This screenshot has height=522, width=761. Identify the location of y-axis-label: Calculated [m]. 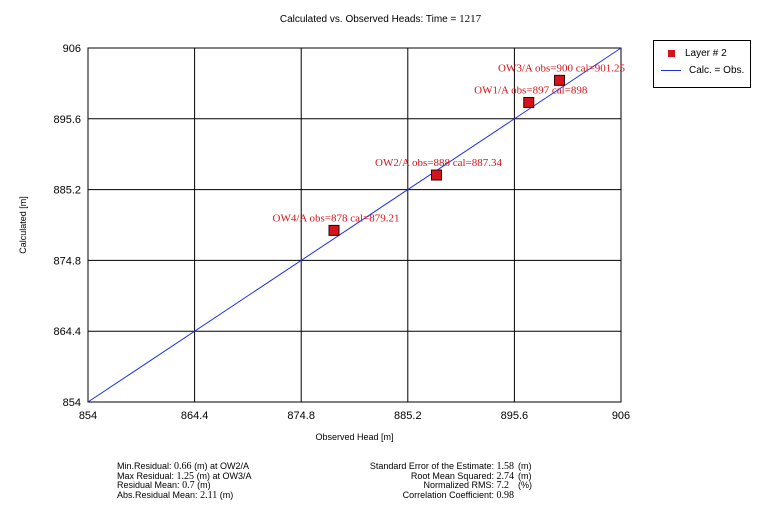
(23, 225).